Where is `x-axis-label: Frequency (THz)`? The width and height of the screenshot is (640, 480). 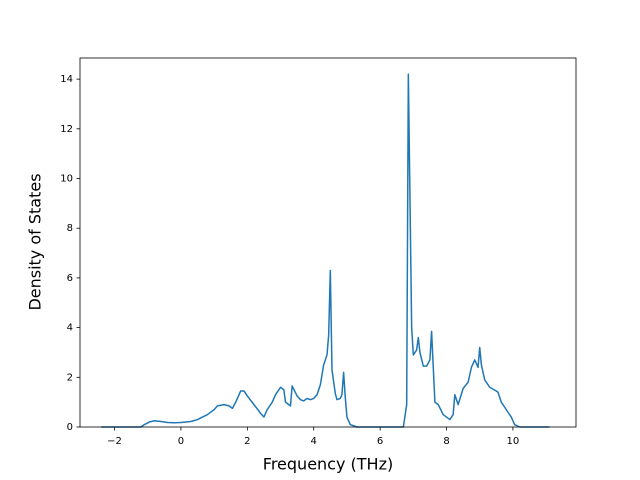 x-axis-label: Frequency (THz) is located at coordinates (328, 464).